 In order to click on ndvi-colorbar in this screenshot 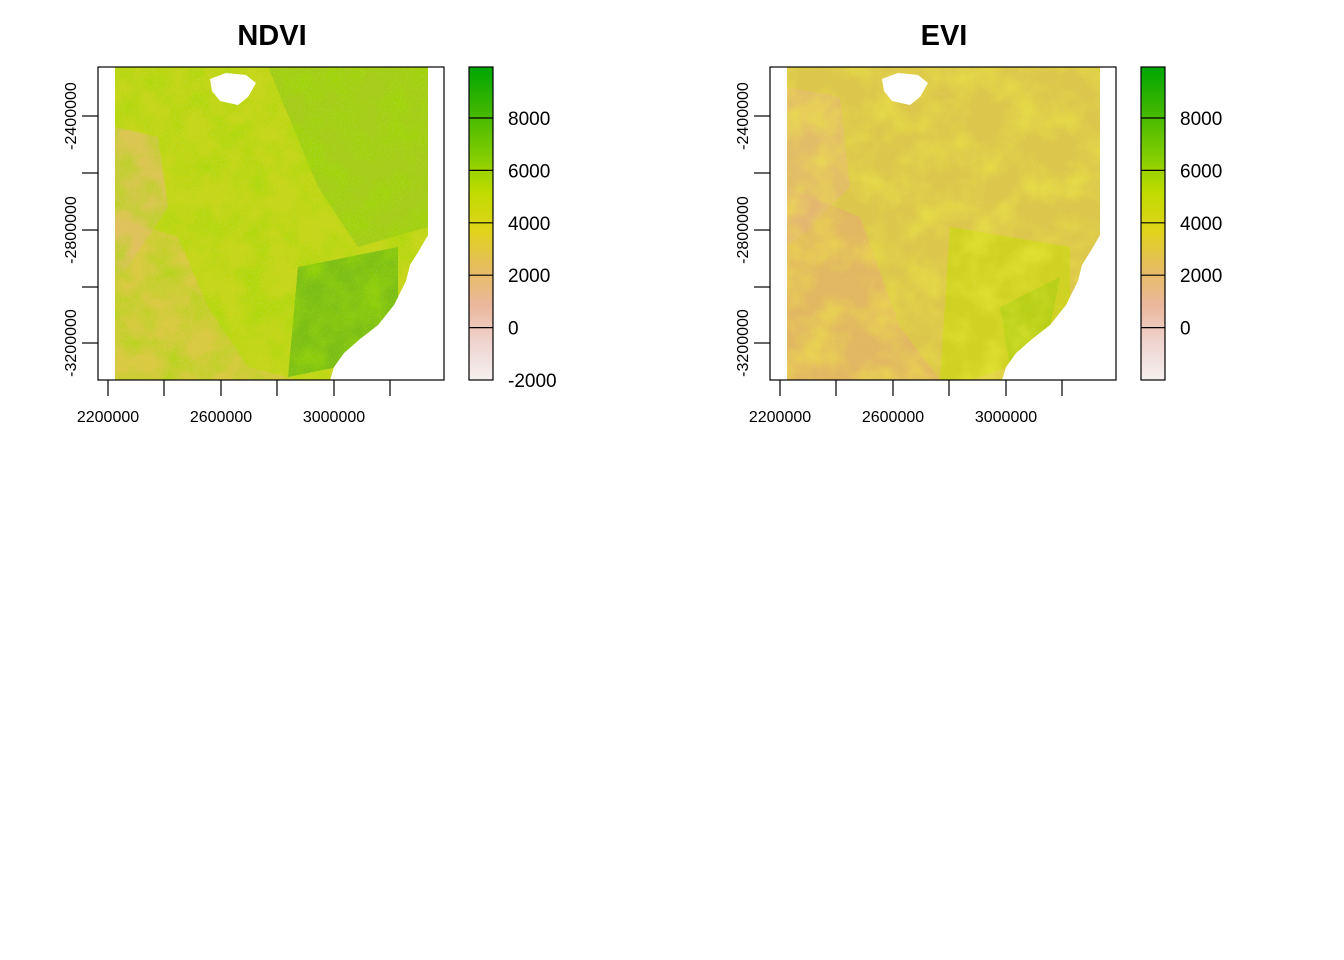, I will do `click(481, 223)`.